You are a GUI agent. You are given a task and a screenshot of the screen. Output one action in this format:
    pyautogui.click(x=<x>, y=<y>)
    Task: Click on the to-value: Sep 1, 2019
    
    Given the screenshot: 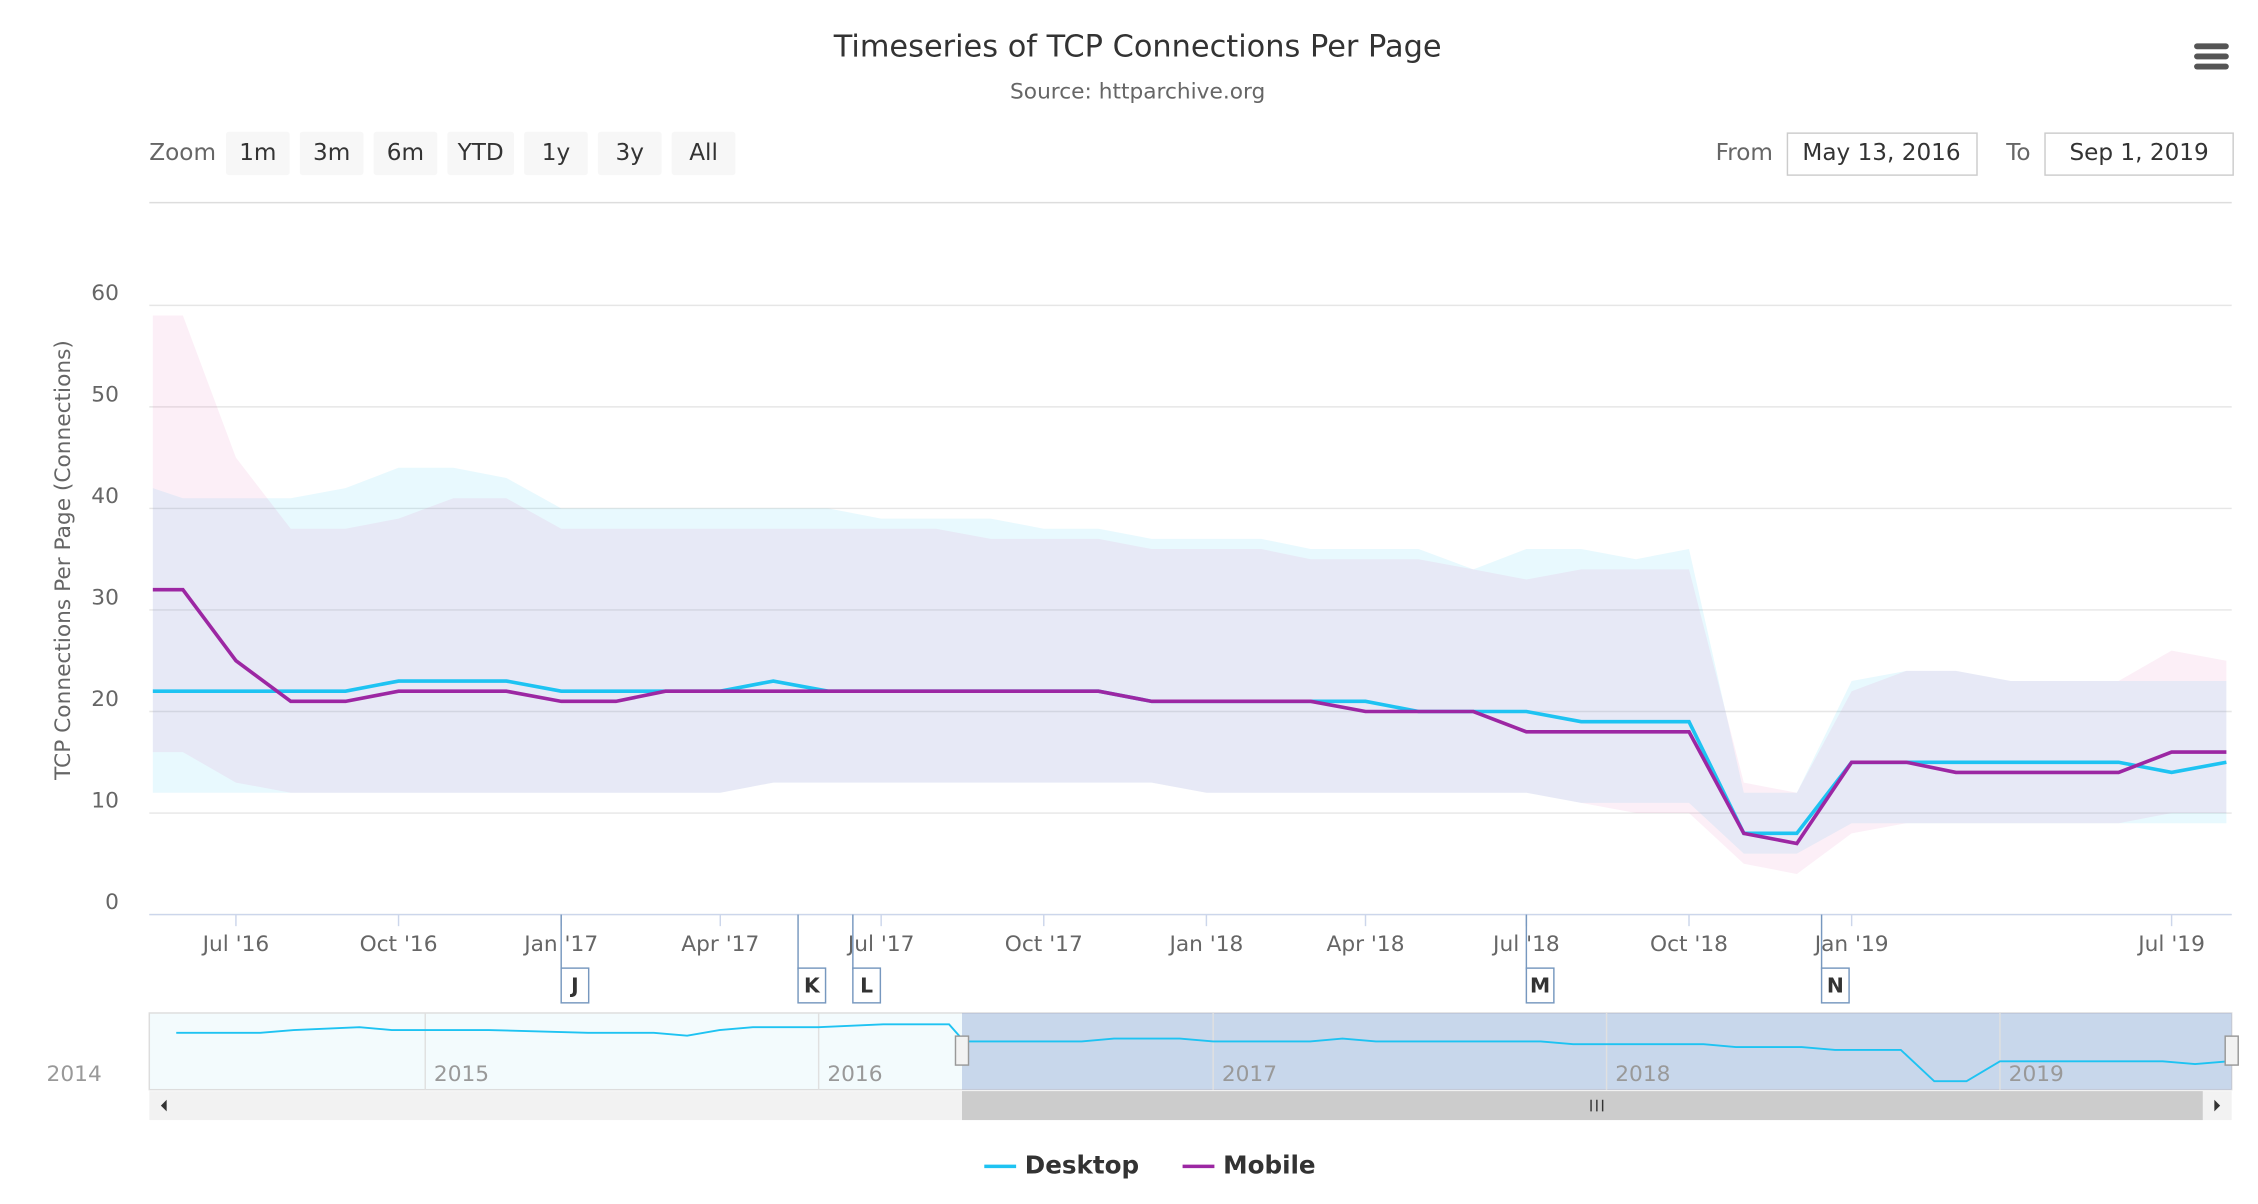 What is the action you would take?
    pyautogui.click(x=2138, y=153)
    